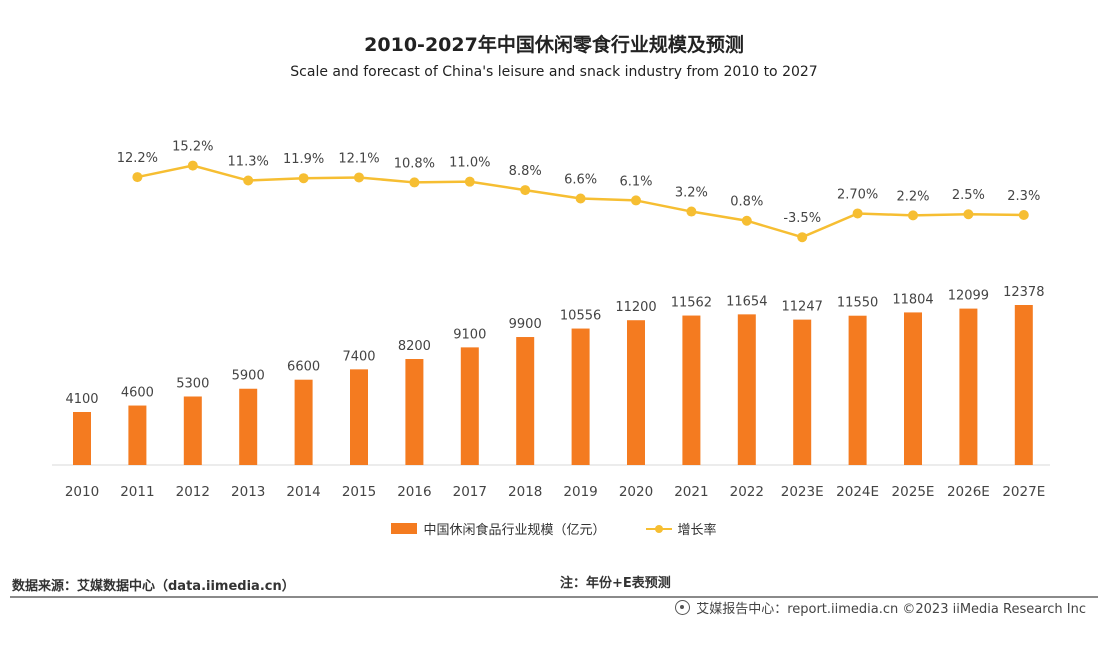  What do you see at coordinates (968, 386) in the screenshot?
I see `bar-2026E` at bounding box center [968, 386].